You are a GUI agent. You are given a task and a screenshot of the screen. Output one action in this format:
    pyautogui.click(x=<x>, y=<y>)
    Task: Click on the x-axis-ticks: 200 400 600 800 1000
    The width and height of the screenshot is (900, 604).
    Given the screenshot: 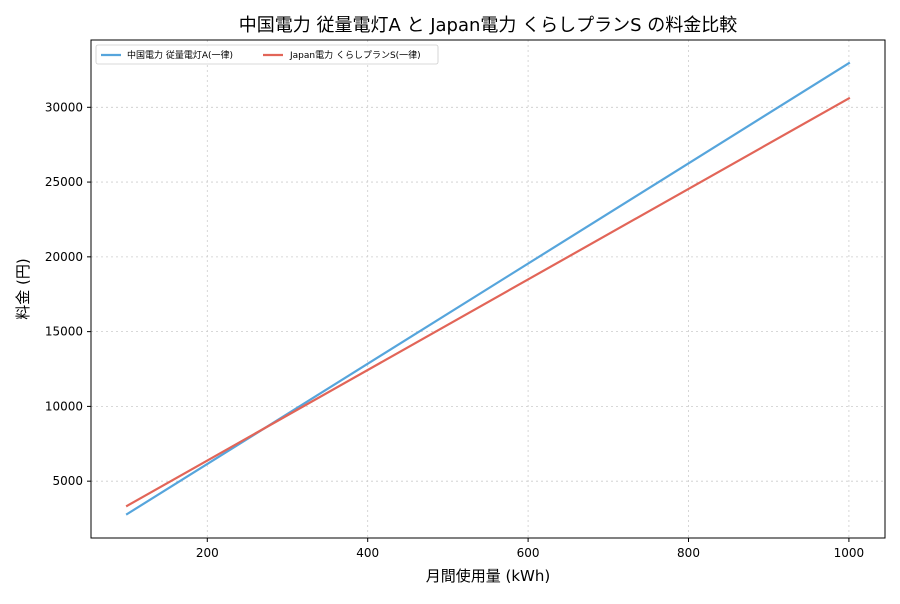 What is the action you would take?
    pyautogui.click(x=530, y=549)
    